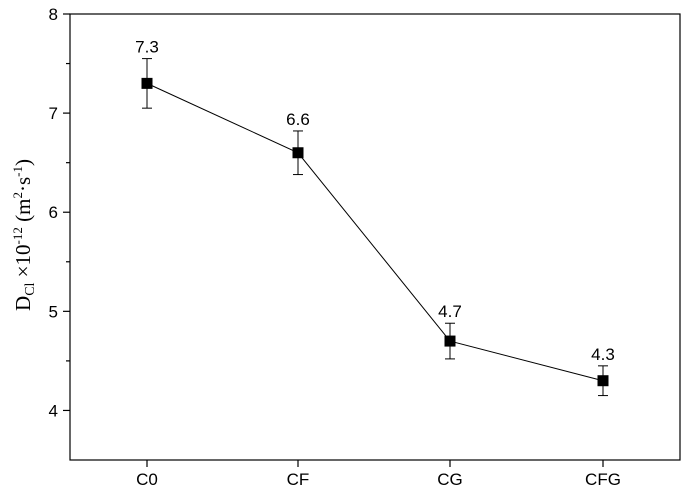 The width and height of the screenshot is (688, 490). Describe the element at coordinates (53, 212) in the screenshot. I see `y-tick-label: 6` at that location.